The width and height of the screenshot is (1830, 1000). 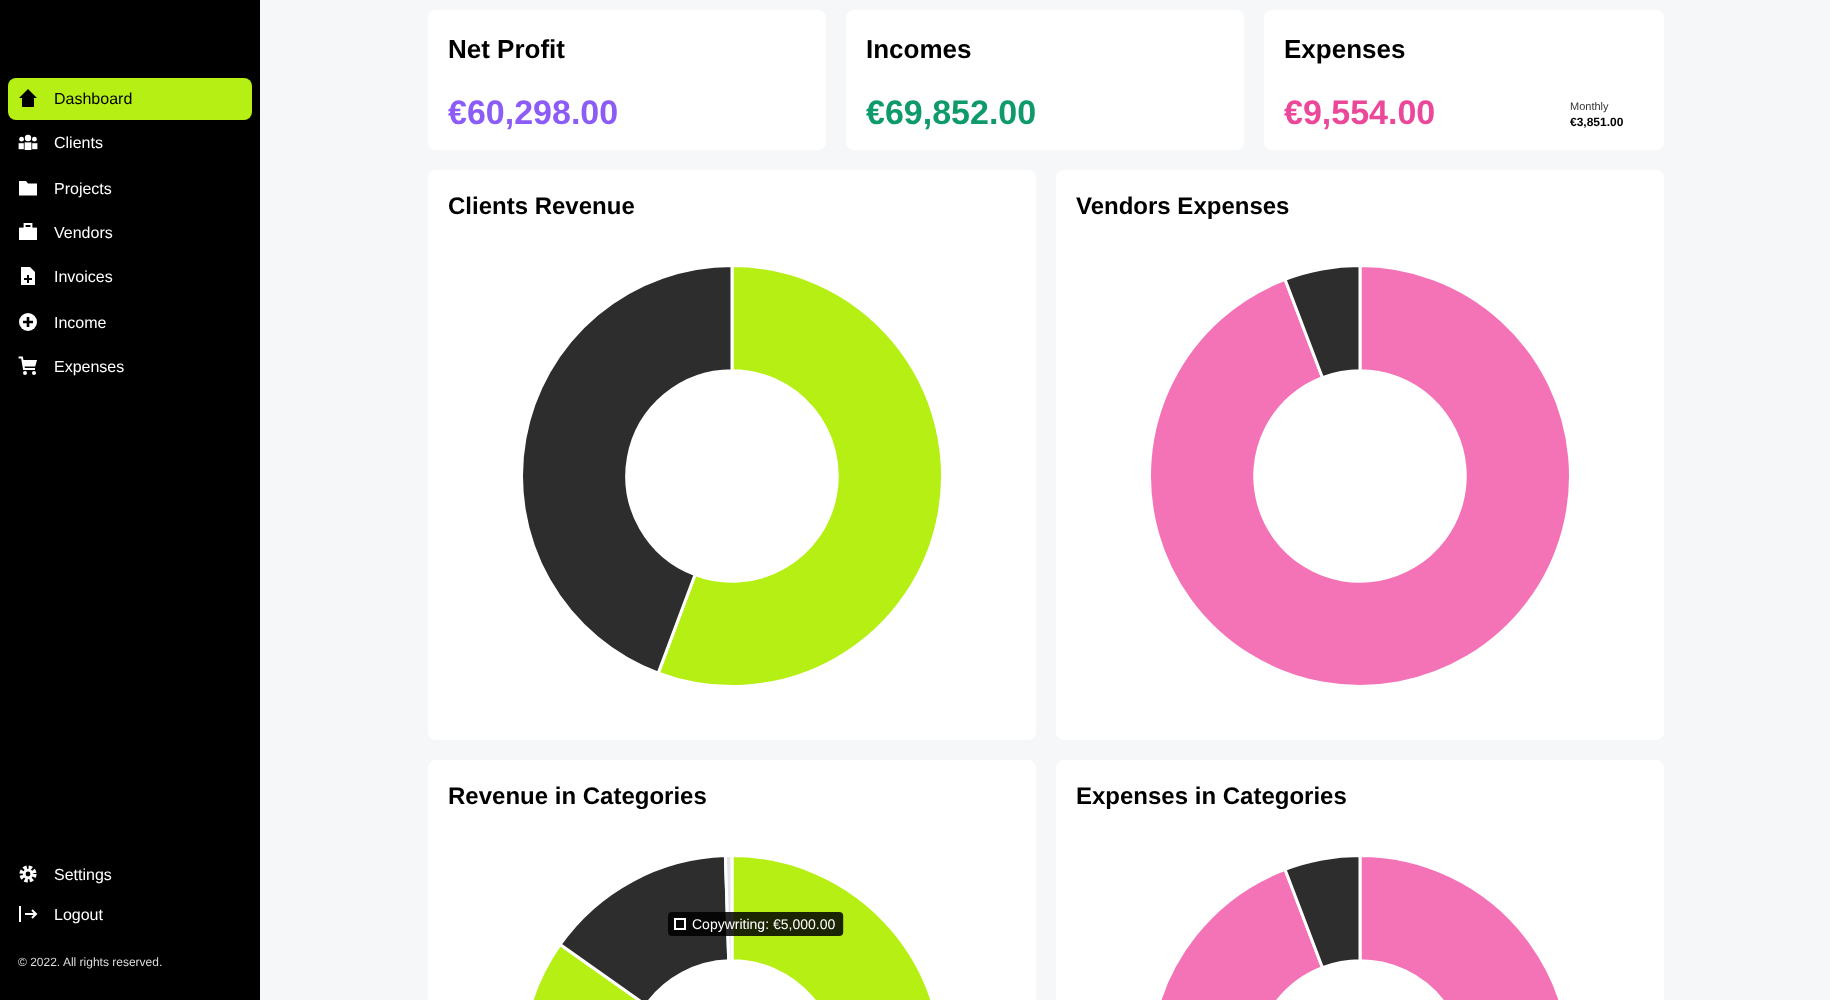 I want to click on text: €9,554.00, so click(x=1360, y=114).